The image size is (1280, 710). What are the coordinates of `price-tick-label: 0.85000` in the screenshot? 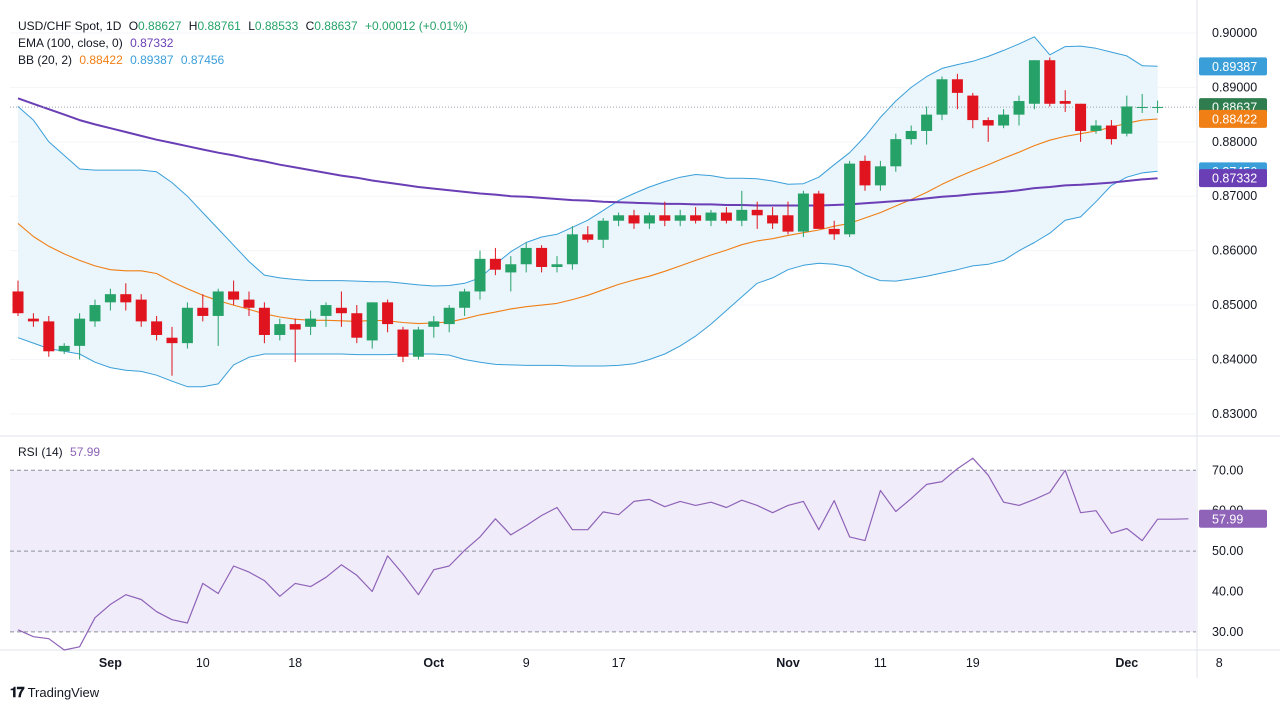 It's located at (1234, 305).